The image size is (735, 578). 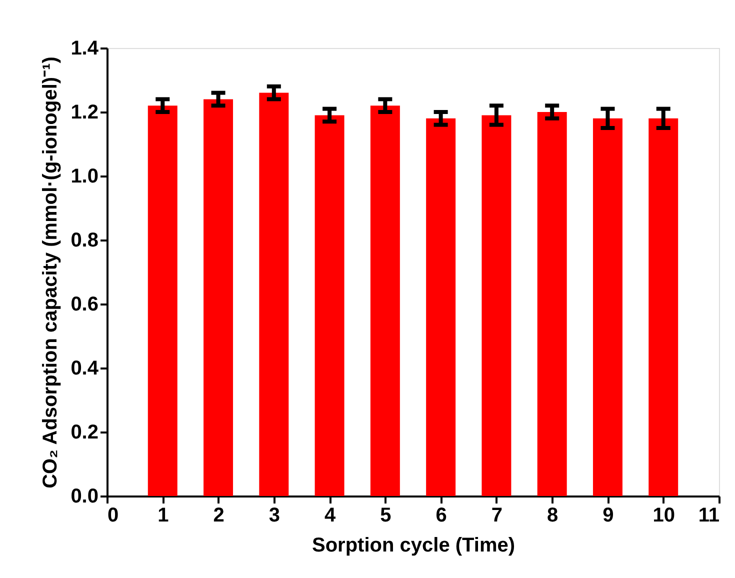 I want to click on x-tick-label: 9, so click(x=608, y=515).